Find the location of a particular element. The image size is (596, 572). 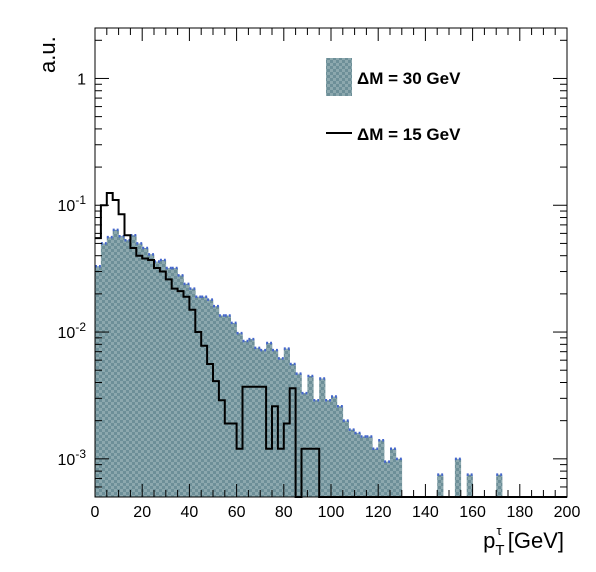

x-tick-label: 40 is located at coordinates (190, 512).